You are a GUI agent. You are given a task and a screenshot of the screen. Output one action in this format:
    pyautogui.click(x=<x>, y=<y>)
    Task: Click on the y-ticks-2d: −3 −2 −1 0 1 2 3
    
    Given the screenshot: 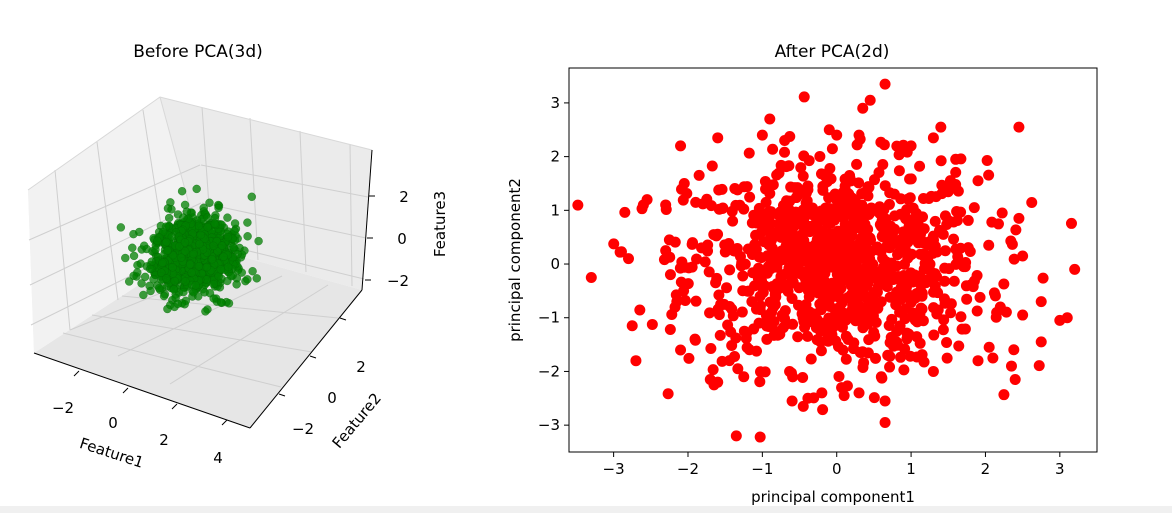 What is the action you would take?
    pyautogui.click(x=553, y=264)
    